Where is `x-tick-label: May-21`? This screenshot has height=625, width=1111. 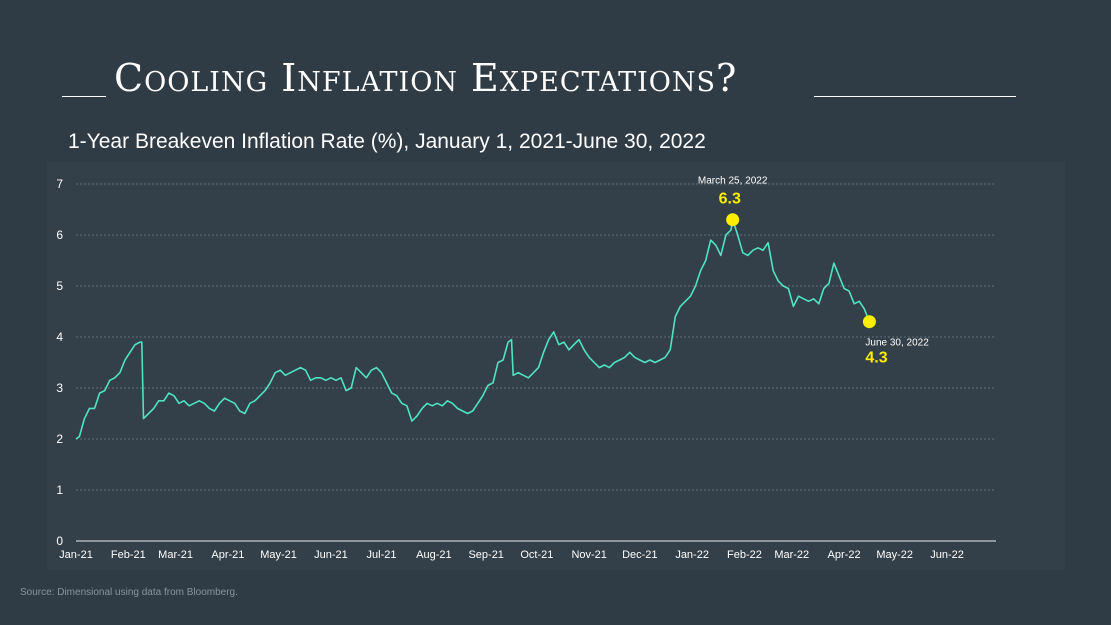
x-tick-label: May-21 is located at coordinates (278, 555).